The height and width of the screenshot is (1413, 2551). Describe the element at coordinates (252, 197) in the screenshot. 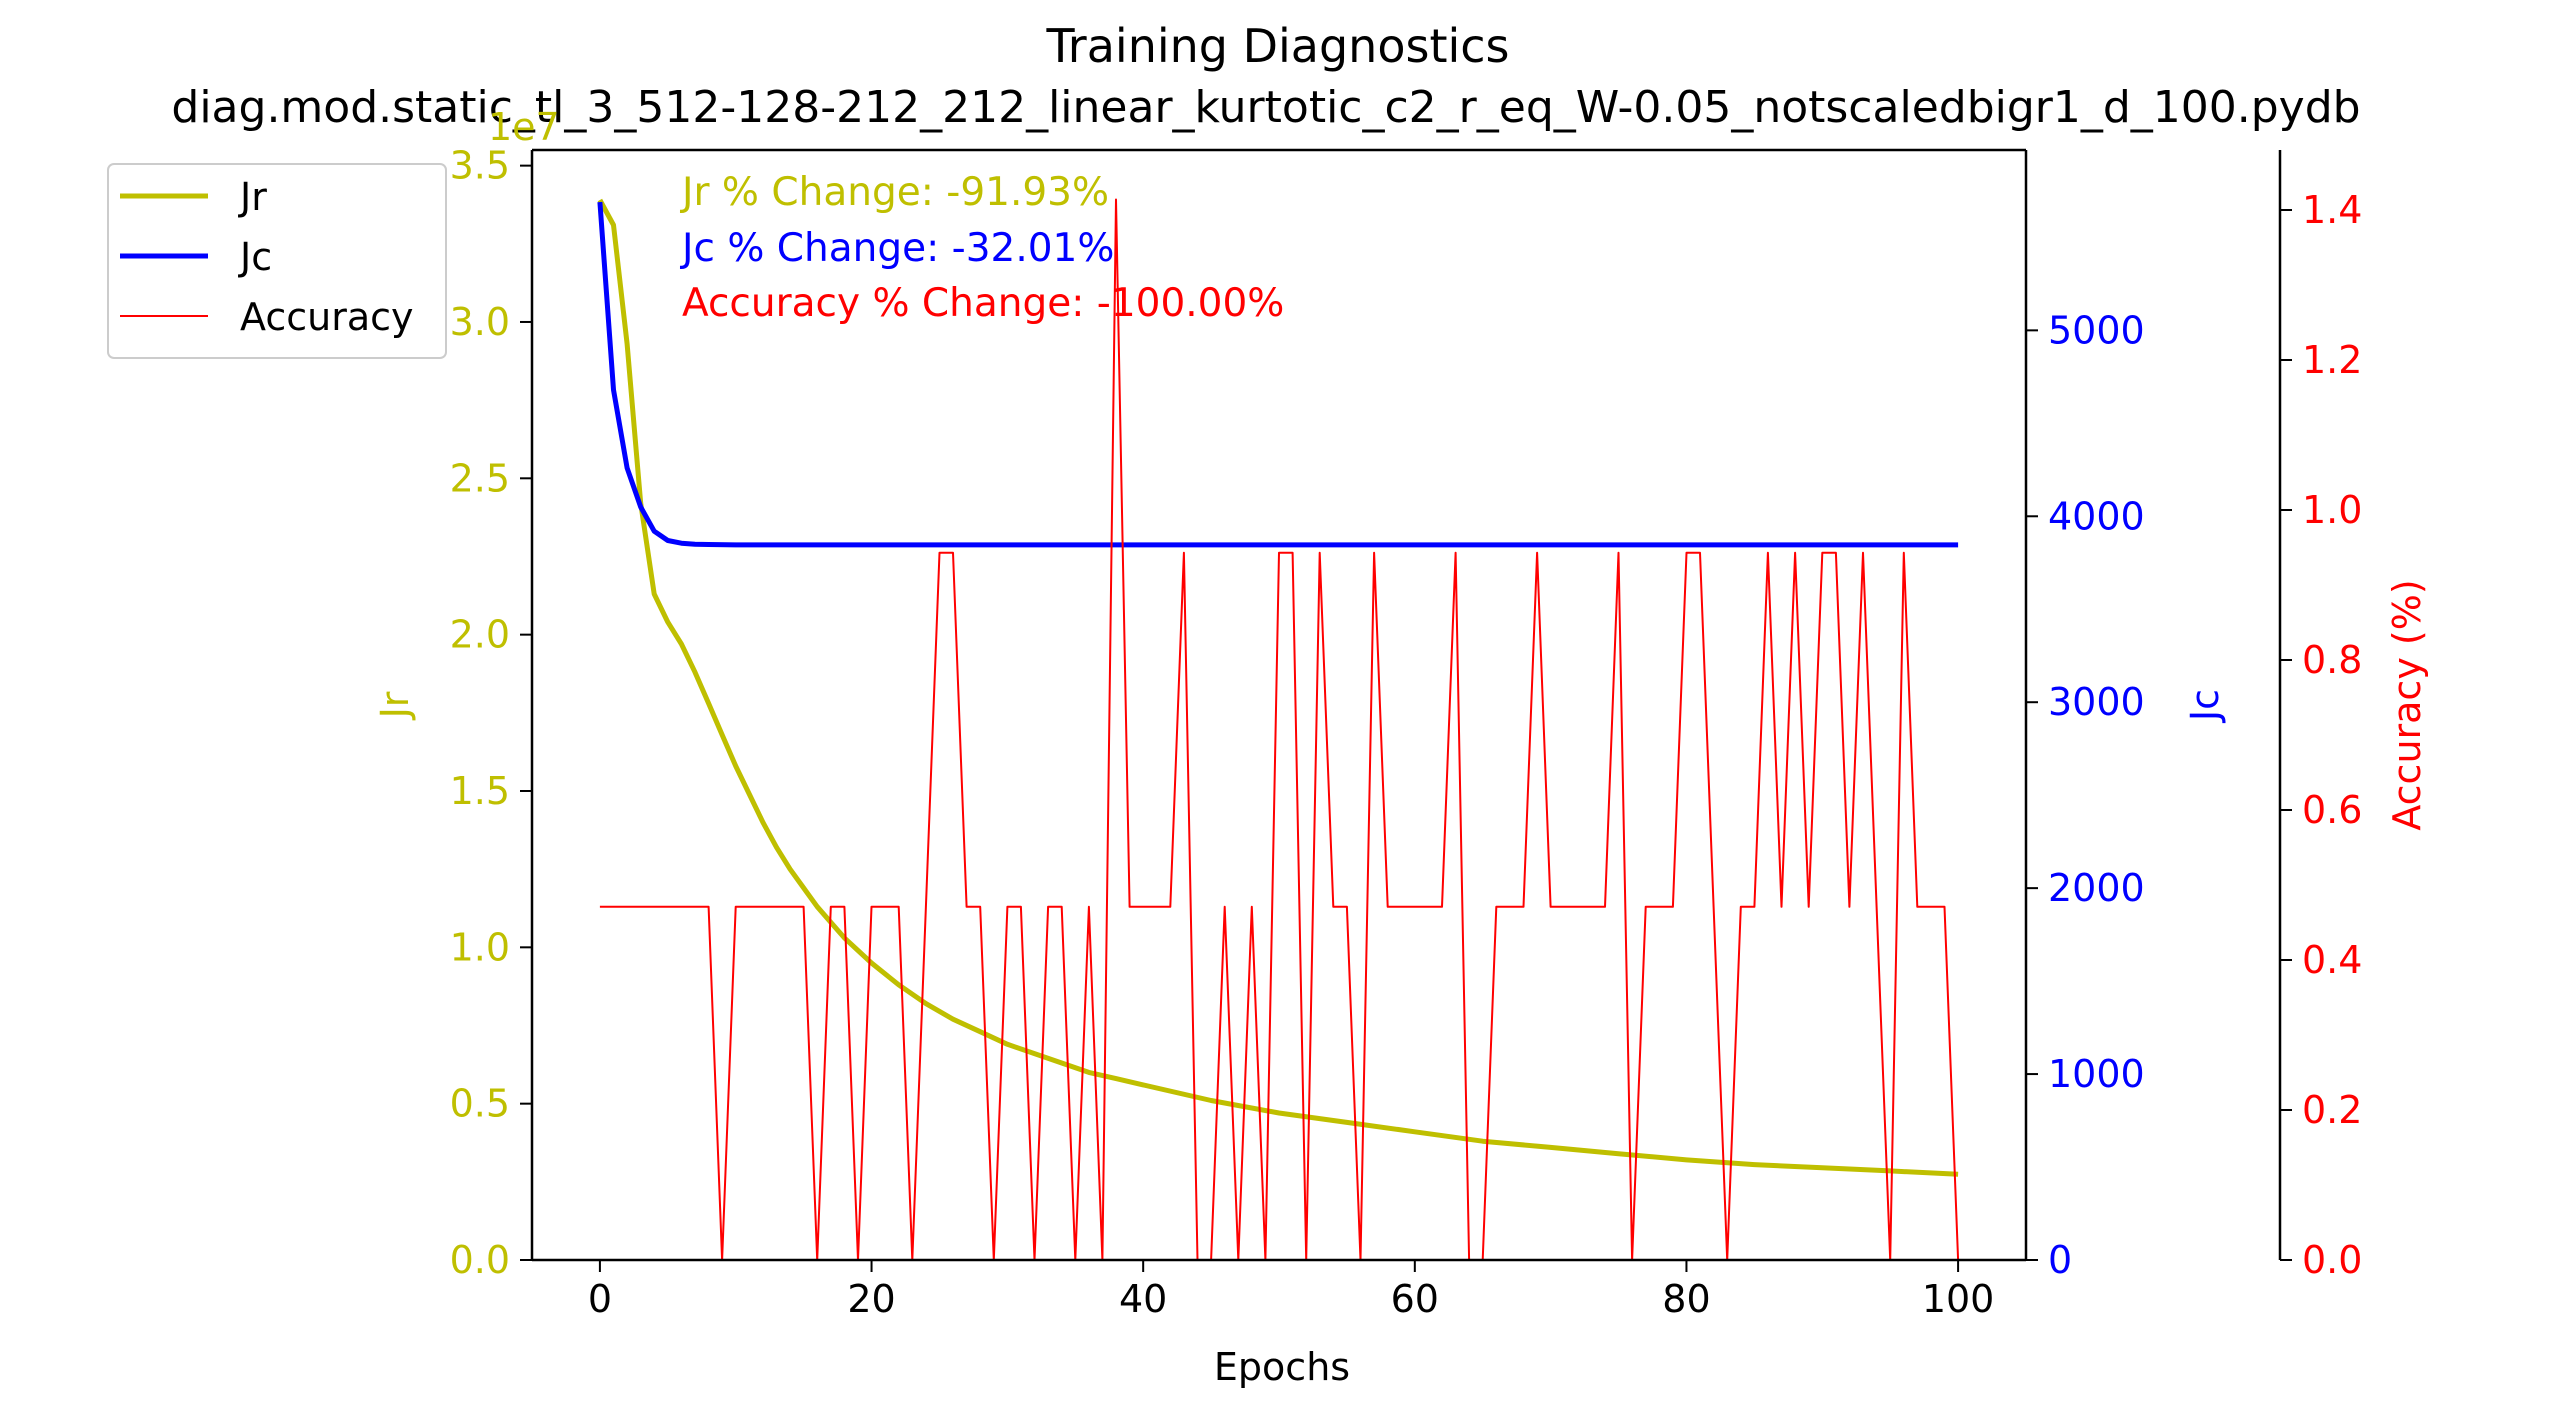

I see `legend-label-jr: Jr` at that location.